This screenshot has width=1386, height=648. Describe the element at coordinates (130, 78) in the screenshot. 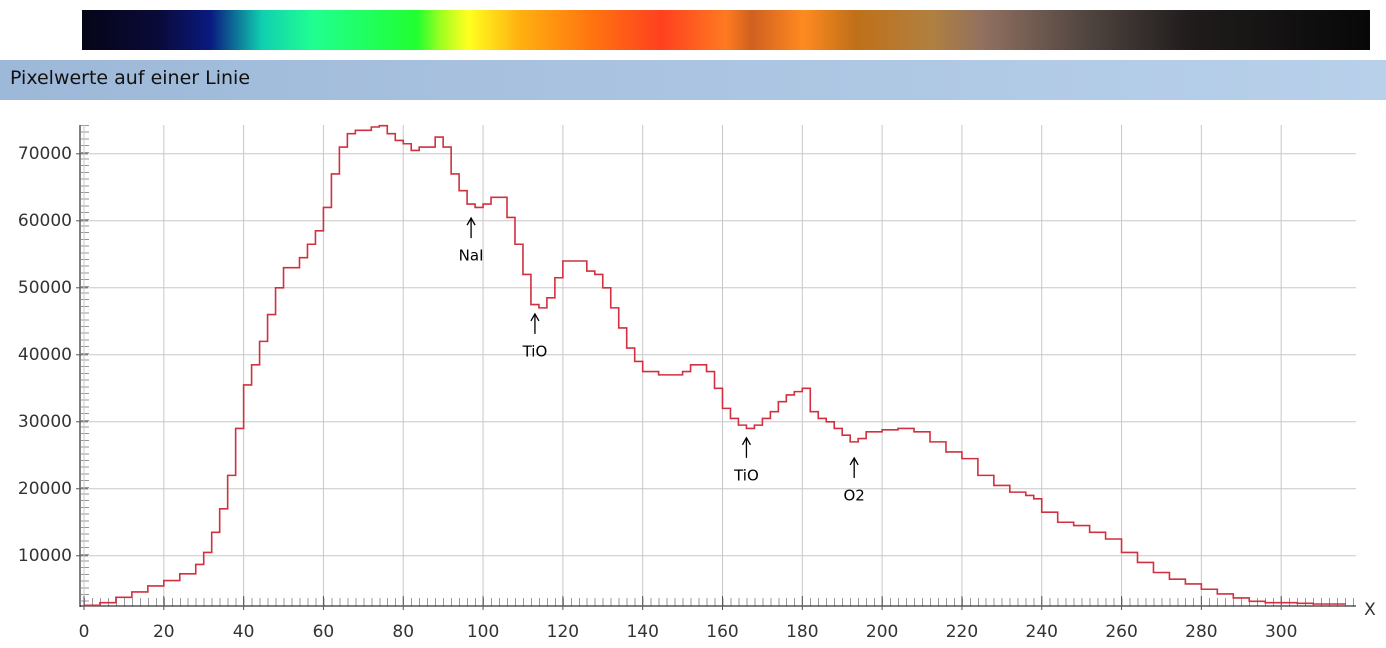

I see `window-title: Pixelwerte auf einer Linie` at that location.